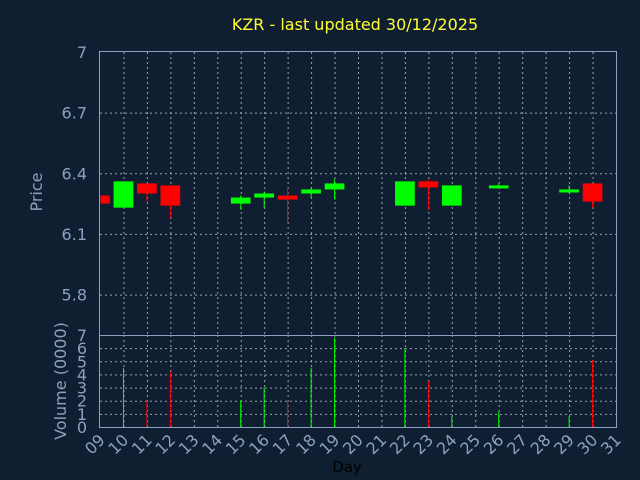  What do you see at coordinates (611, 444) in the screenshot?
I see `x-tick-label: 31` at bounding box center [611, 444].